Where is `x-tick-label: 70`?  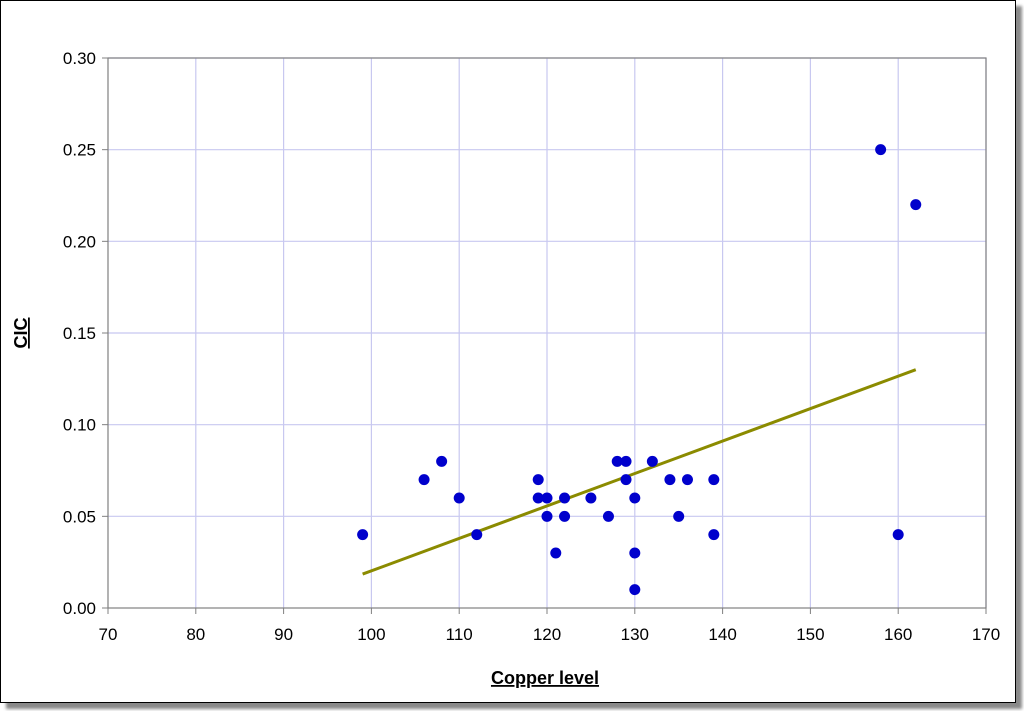
x-tick-label: 70 is located at coordinates (108, 634).